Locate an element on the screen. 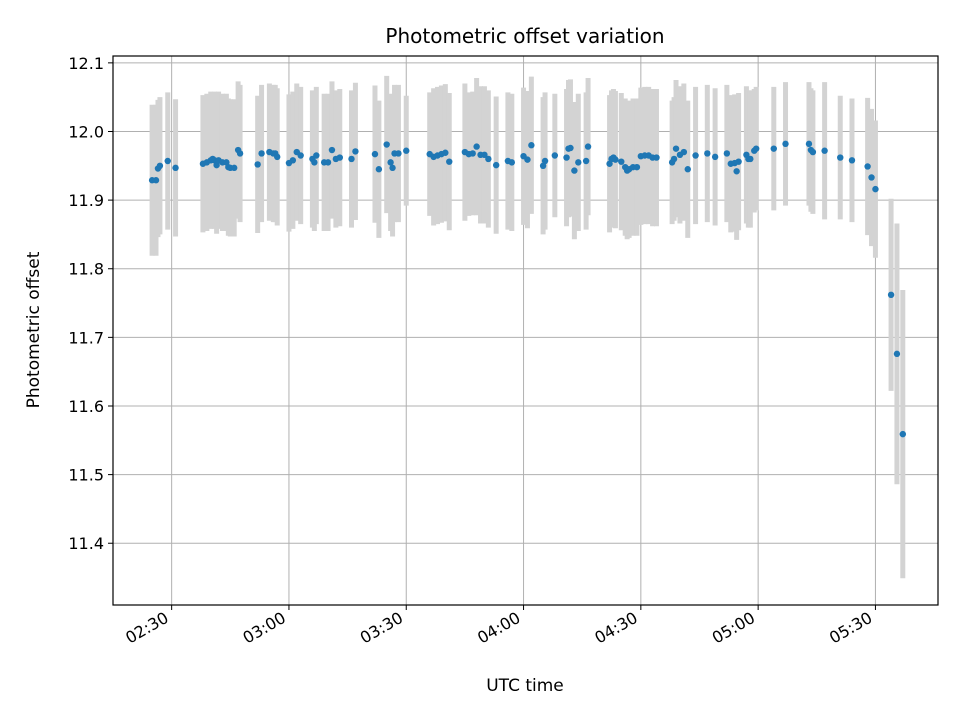 The image size is (960, 720). y-tick-label: 12.0 is located at coordinates (86, 131).